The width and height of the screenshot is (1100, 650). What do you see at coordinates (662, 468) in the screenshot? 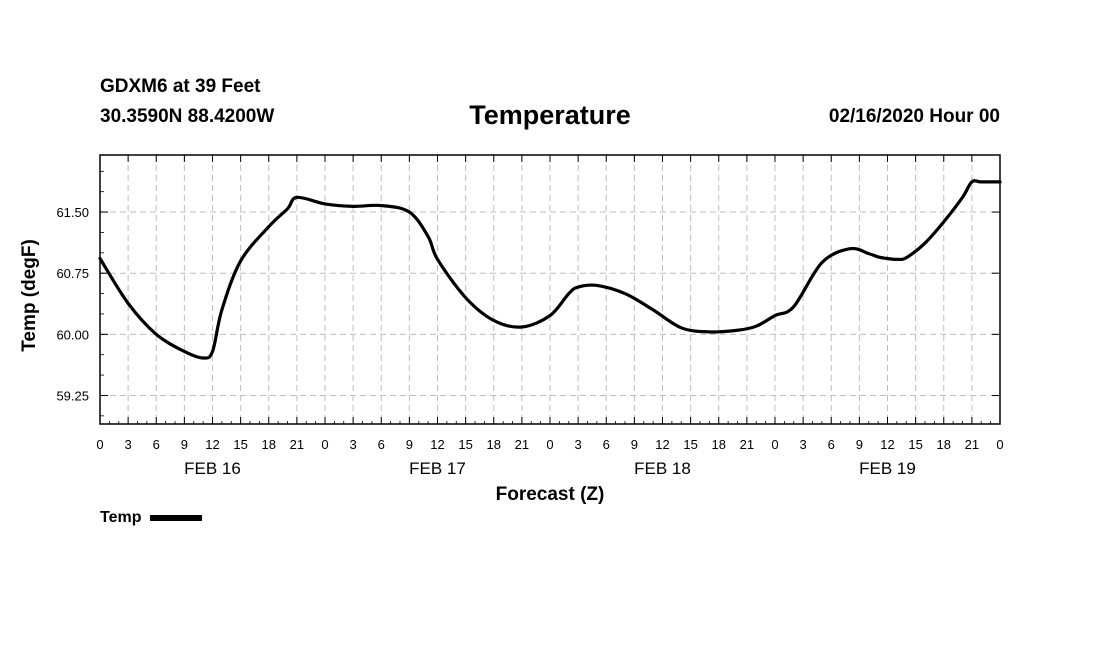
I see `date-label: FEB 18` at bounding box center [662, 468].